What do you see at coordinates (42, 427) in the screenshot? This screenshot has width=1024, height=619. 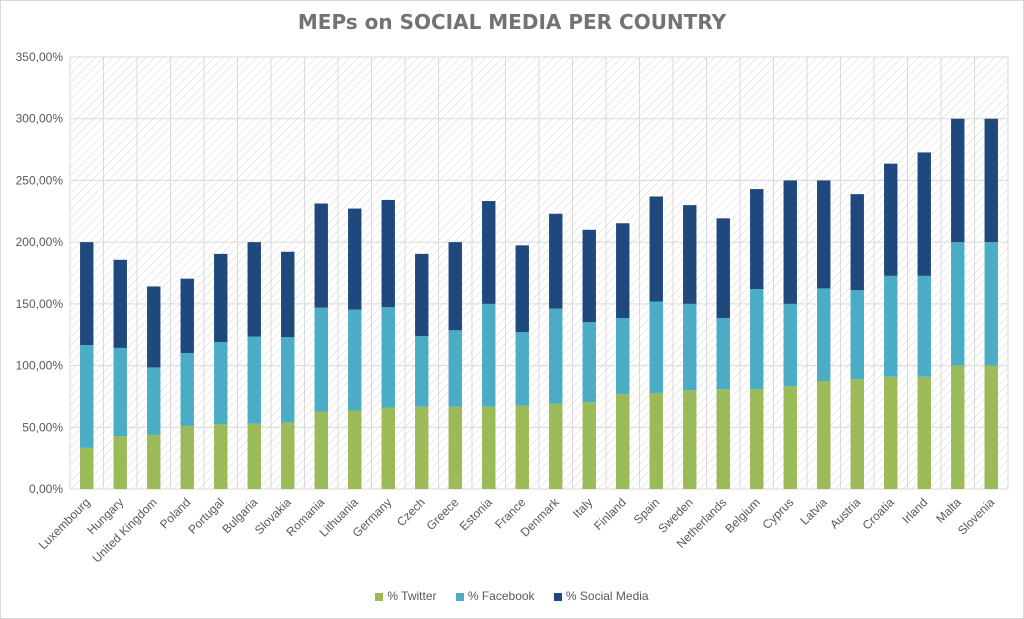 I see `y-tick-label: 50,00%` at bounding box center [42, 427].